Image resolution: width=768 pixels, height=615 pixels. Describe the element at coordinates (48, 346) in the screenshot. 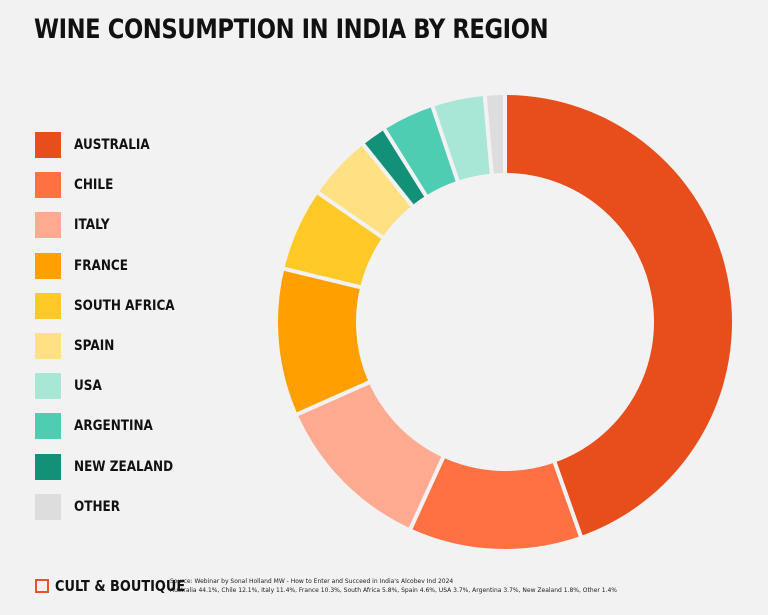

I see `legend-swatch-spain` at that location.